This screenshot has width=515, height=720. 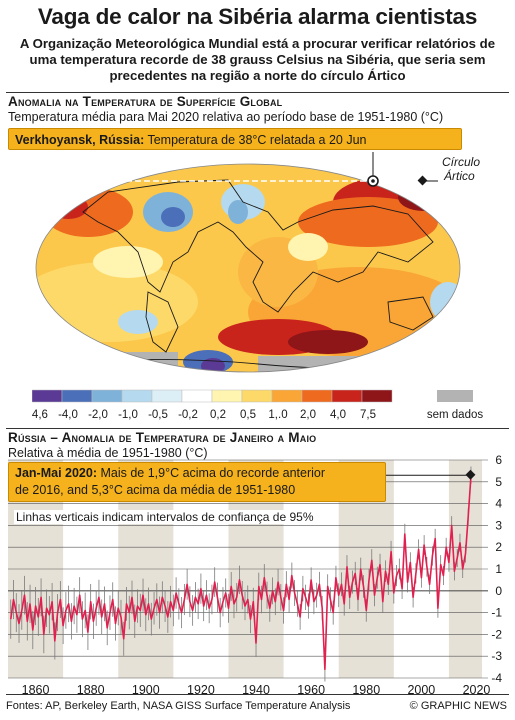 What do you see at coordinates (498, 504) in the screenshot?
I see `y-tick-label: 4` at bounding box center [498, 504].